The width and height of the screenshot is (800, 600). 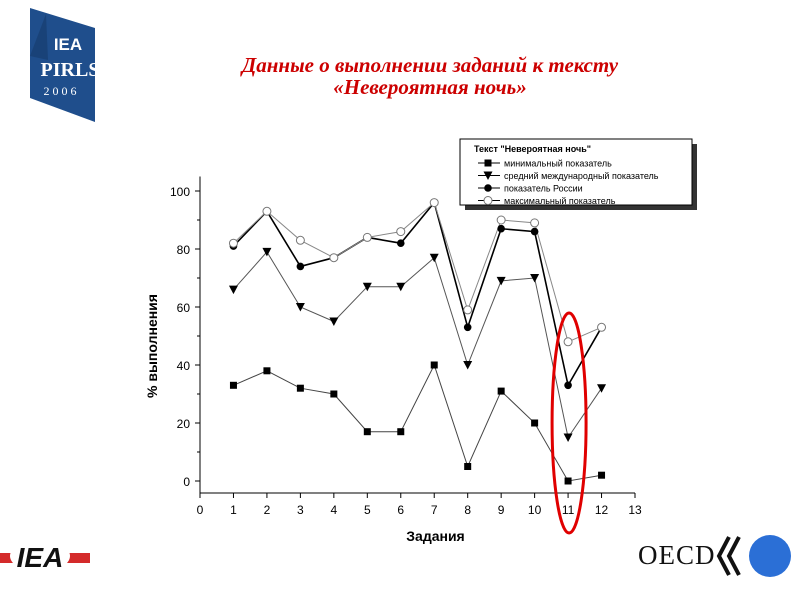 I want to click on legend-label: средний международный показатель, so click(x=581, y=176).